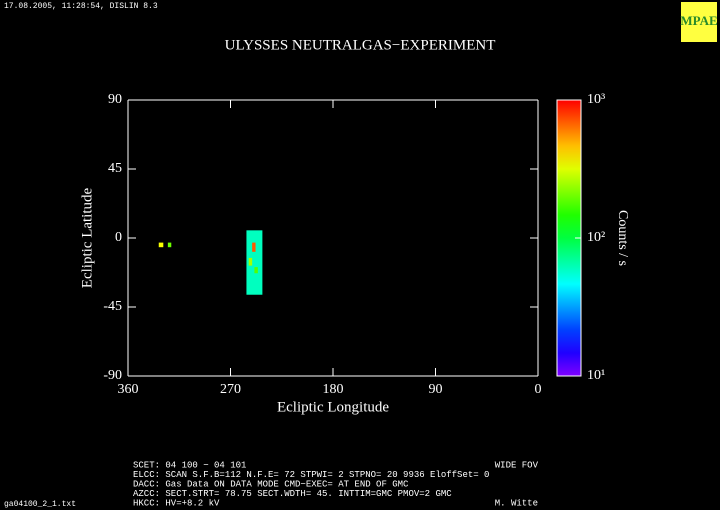  Describe the element at coordinates (128, 389) in the screenshot. I see `x-tick-label: 360` at that location.